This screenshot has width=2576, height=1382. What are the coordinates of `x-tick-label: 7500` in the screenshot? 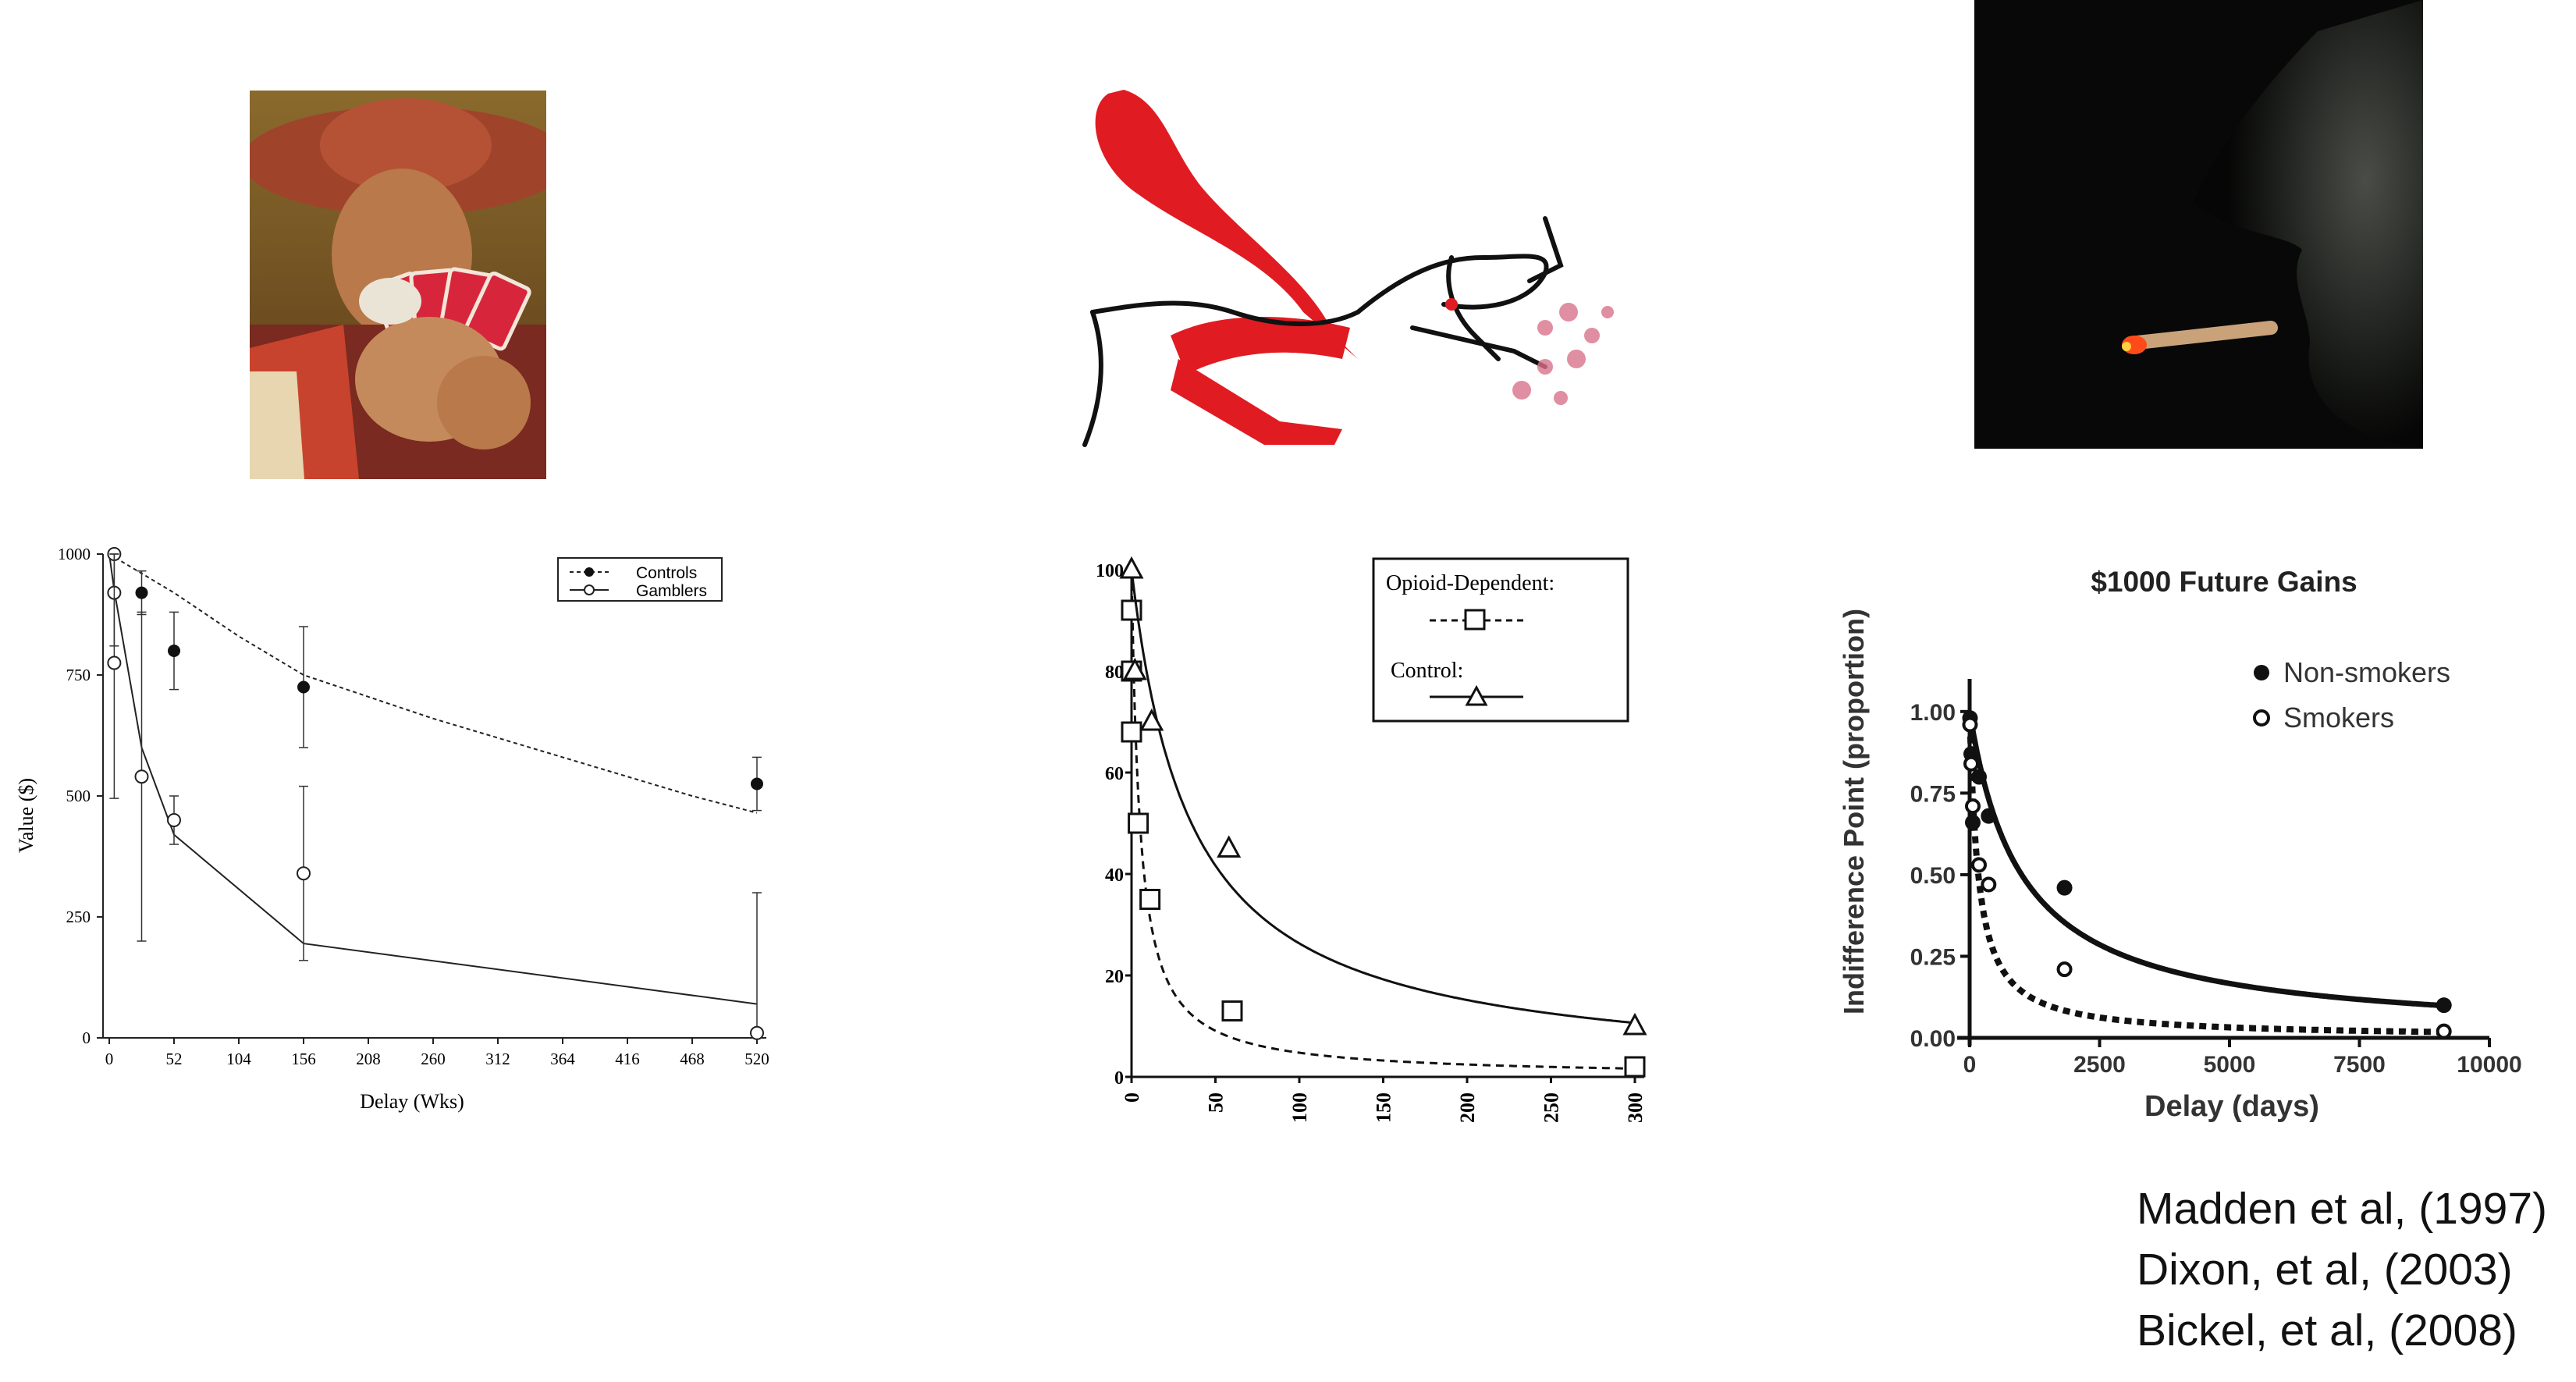 It's located at (2360, 1065).